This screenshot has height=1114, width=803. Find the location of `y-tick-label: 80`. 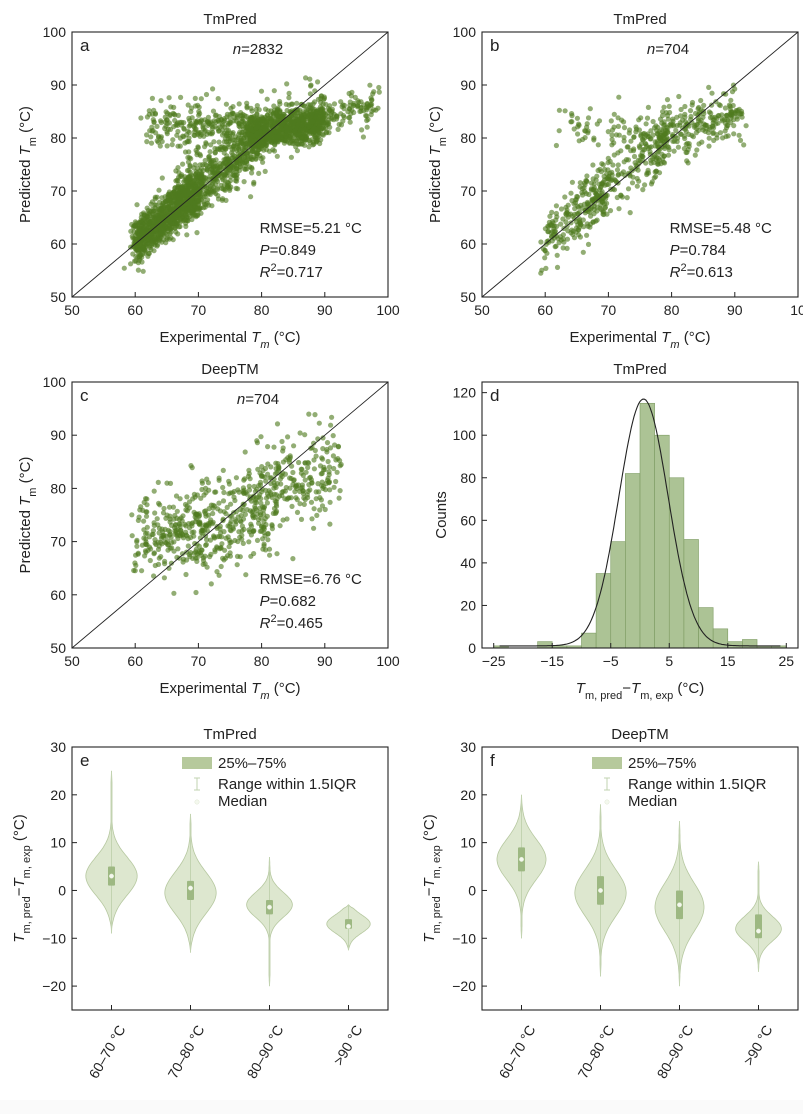

y-tick-label: 80 is located at coordinates (468, 138).